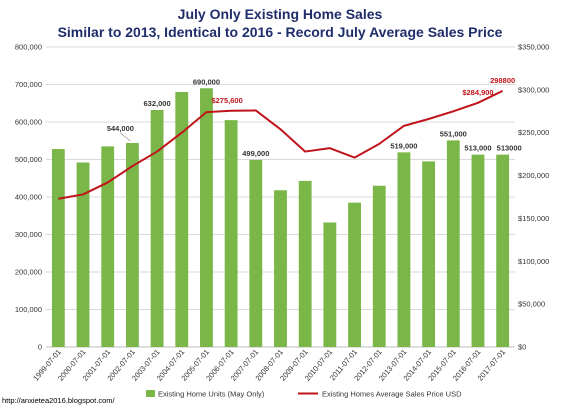 This screenshot has width=561, height=407. What do you see at coordinates (363, 90) in the screenshot?
I see `line-data-labels: $275,600 $284,900 298800` at bounding box center [363, 90].